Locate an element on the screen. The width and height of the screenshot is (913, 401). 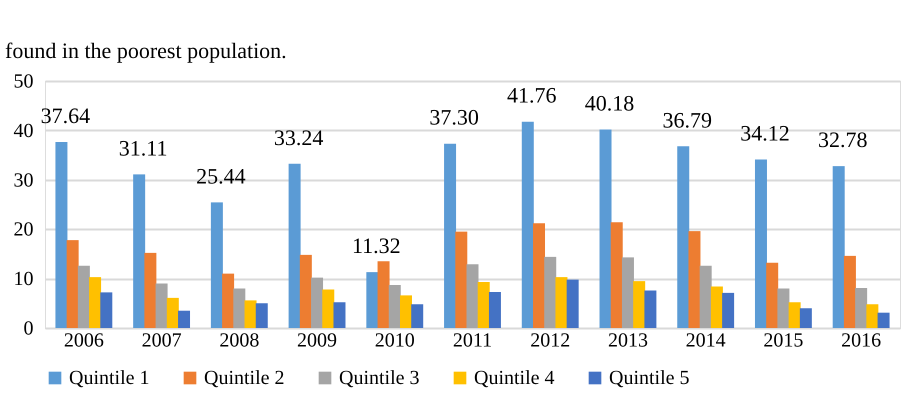
data-label: 37.64 is located at coordinates (65, 115).